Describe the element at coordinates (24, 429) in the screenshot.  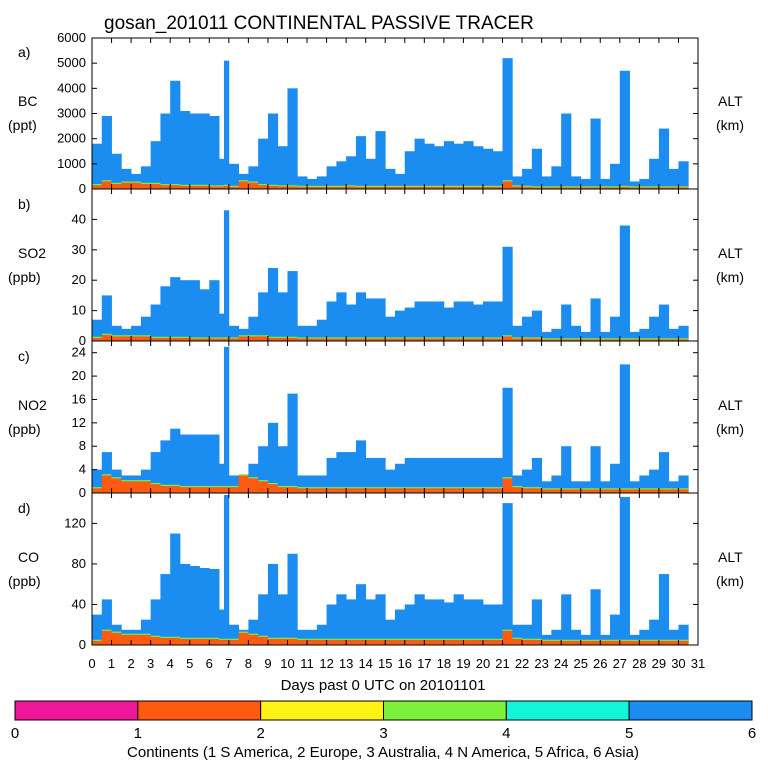
I see `panel-unit: (ppb)` at that location.